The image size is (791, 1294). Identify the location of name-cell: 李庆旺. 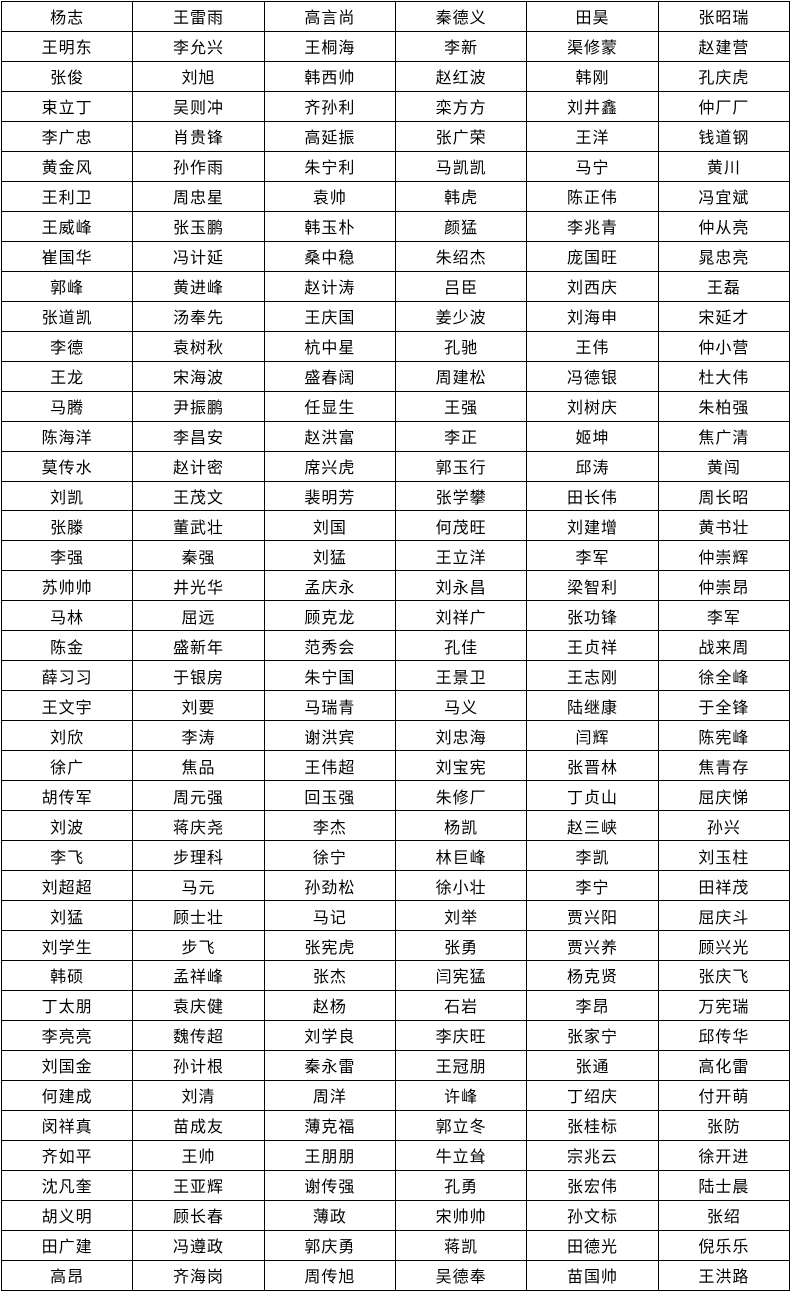
(461, 1035).